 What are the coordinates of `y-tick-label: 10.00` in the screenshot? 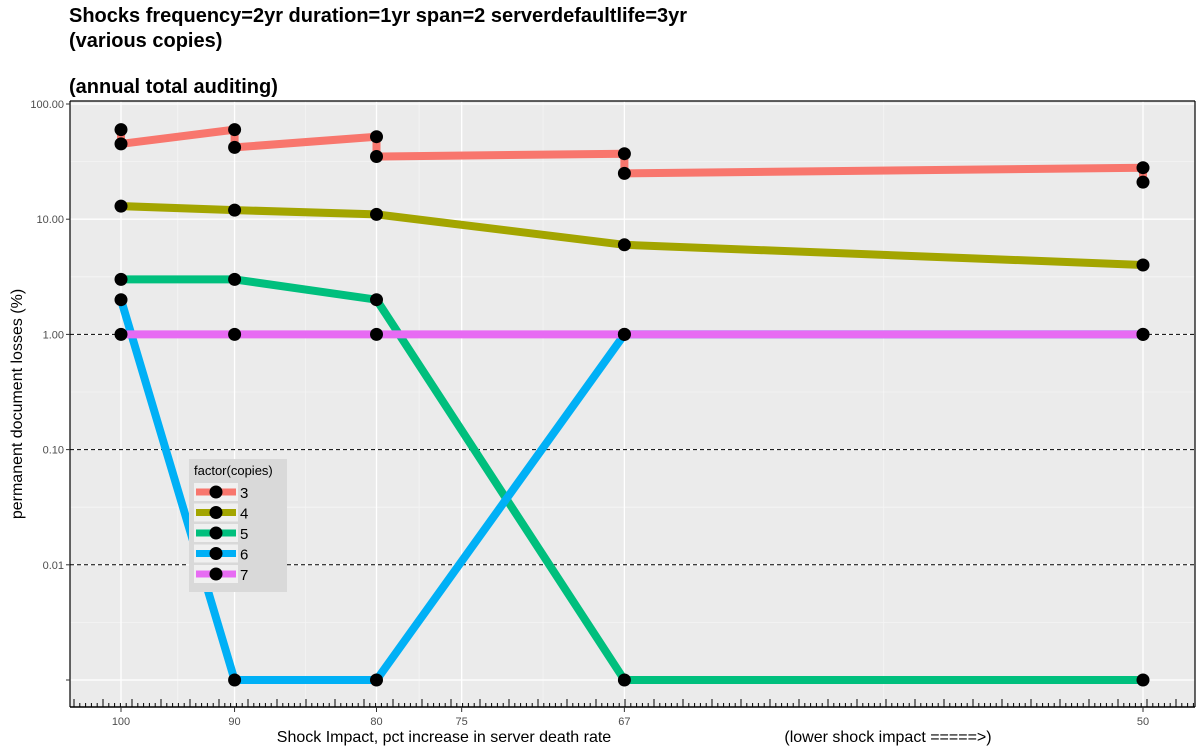 It's located at (50, 220).